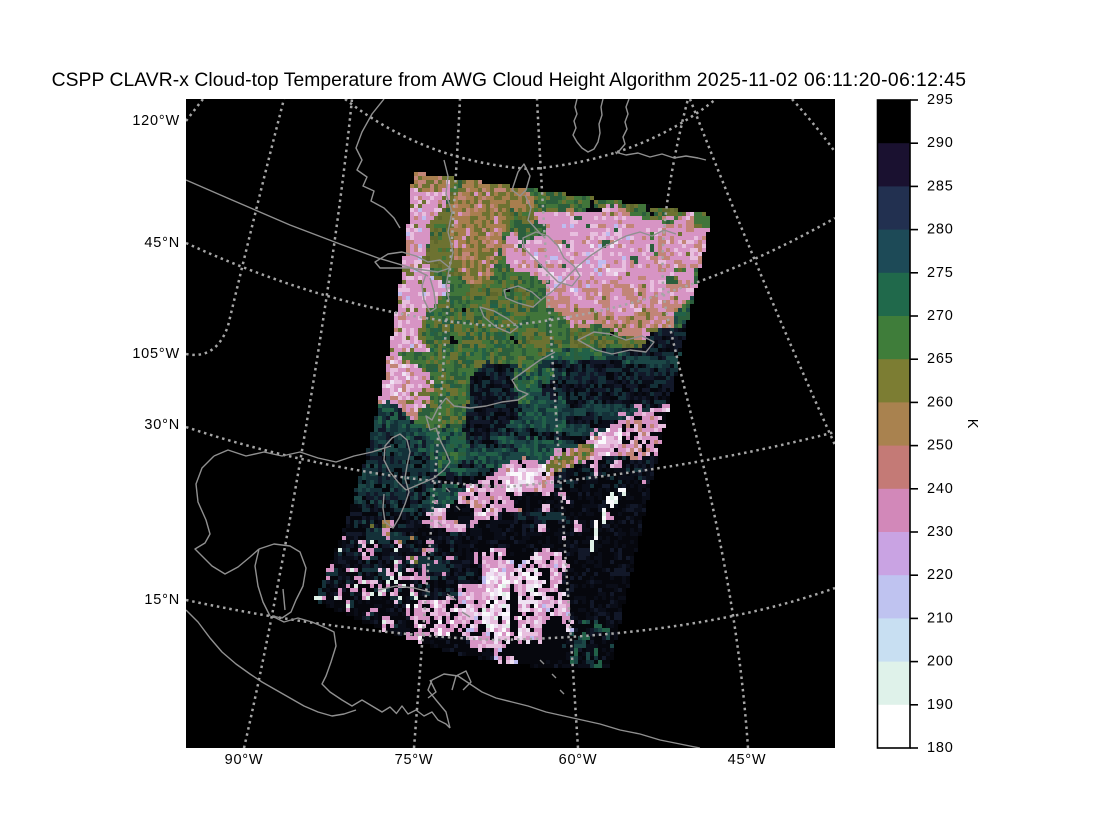 This screenshot has width=1120, height=840. I want to click on svg-text: 200, so click(940, 662).